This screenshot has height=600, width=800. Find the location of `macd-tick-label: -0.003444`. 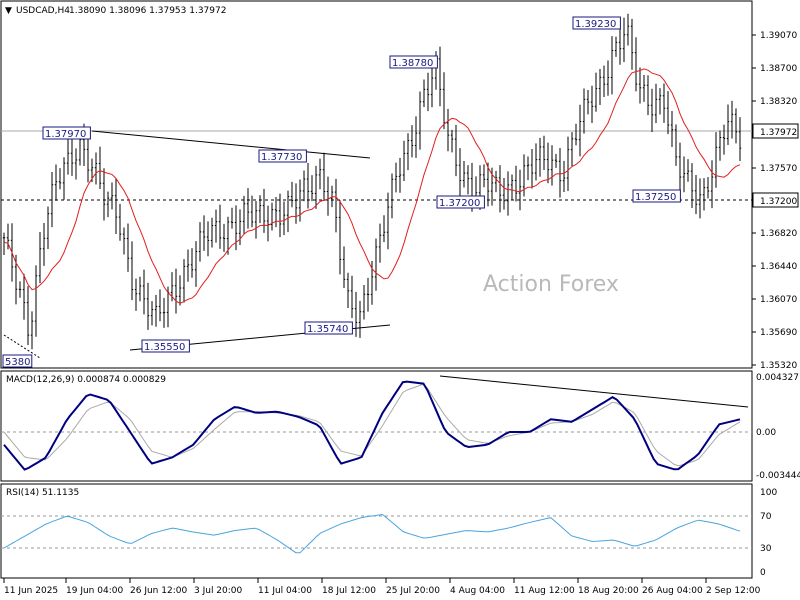

macd-tick-label: -0.003444 is located at coordinates (778, 476).